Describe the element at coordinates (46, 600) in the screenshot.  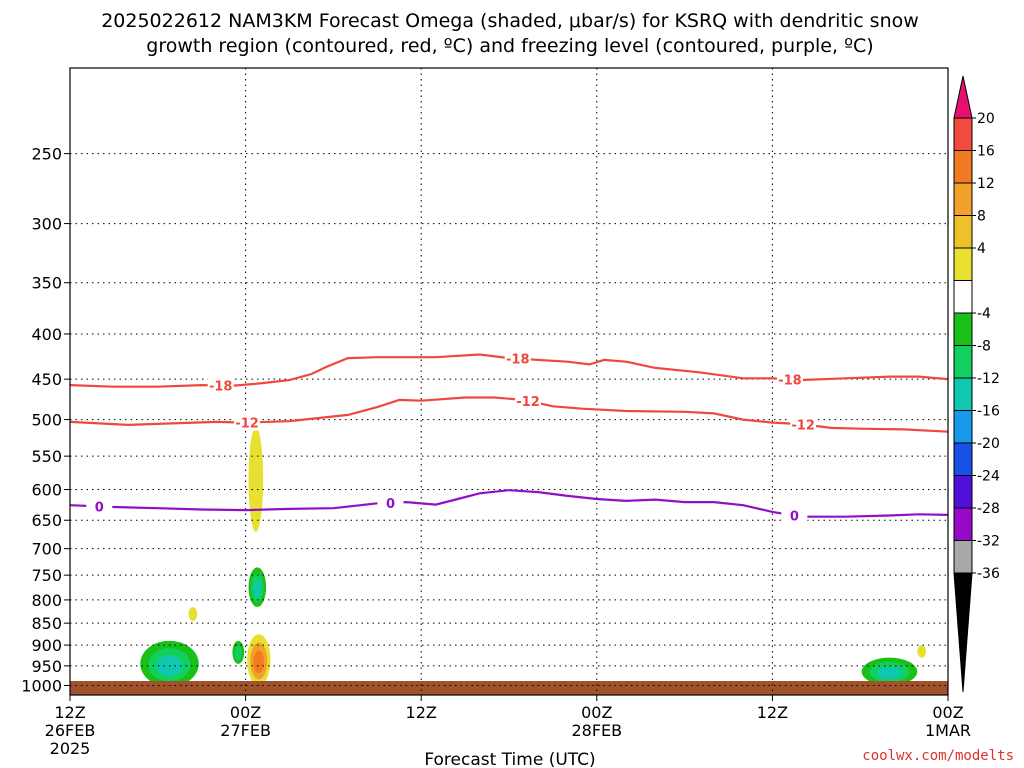
I see `y-tick-label-800: 800` at that location.